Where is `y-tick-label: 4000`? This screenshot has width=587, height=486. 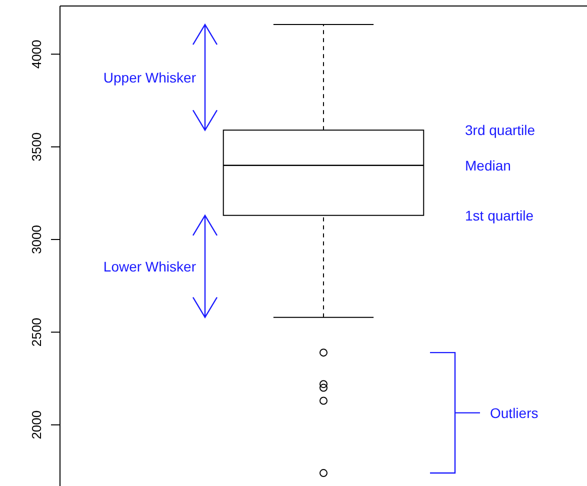 y-tick-label: 4000 is located at coordinates (36, 54).